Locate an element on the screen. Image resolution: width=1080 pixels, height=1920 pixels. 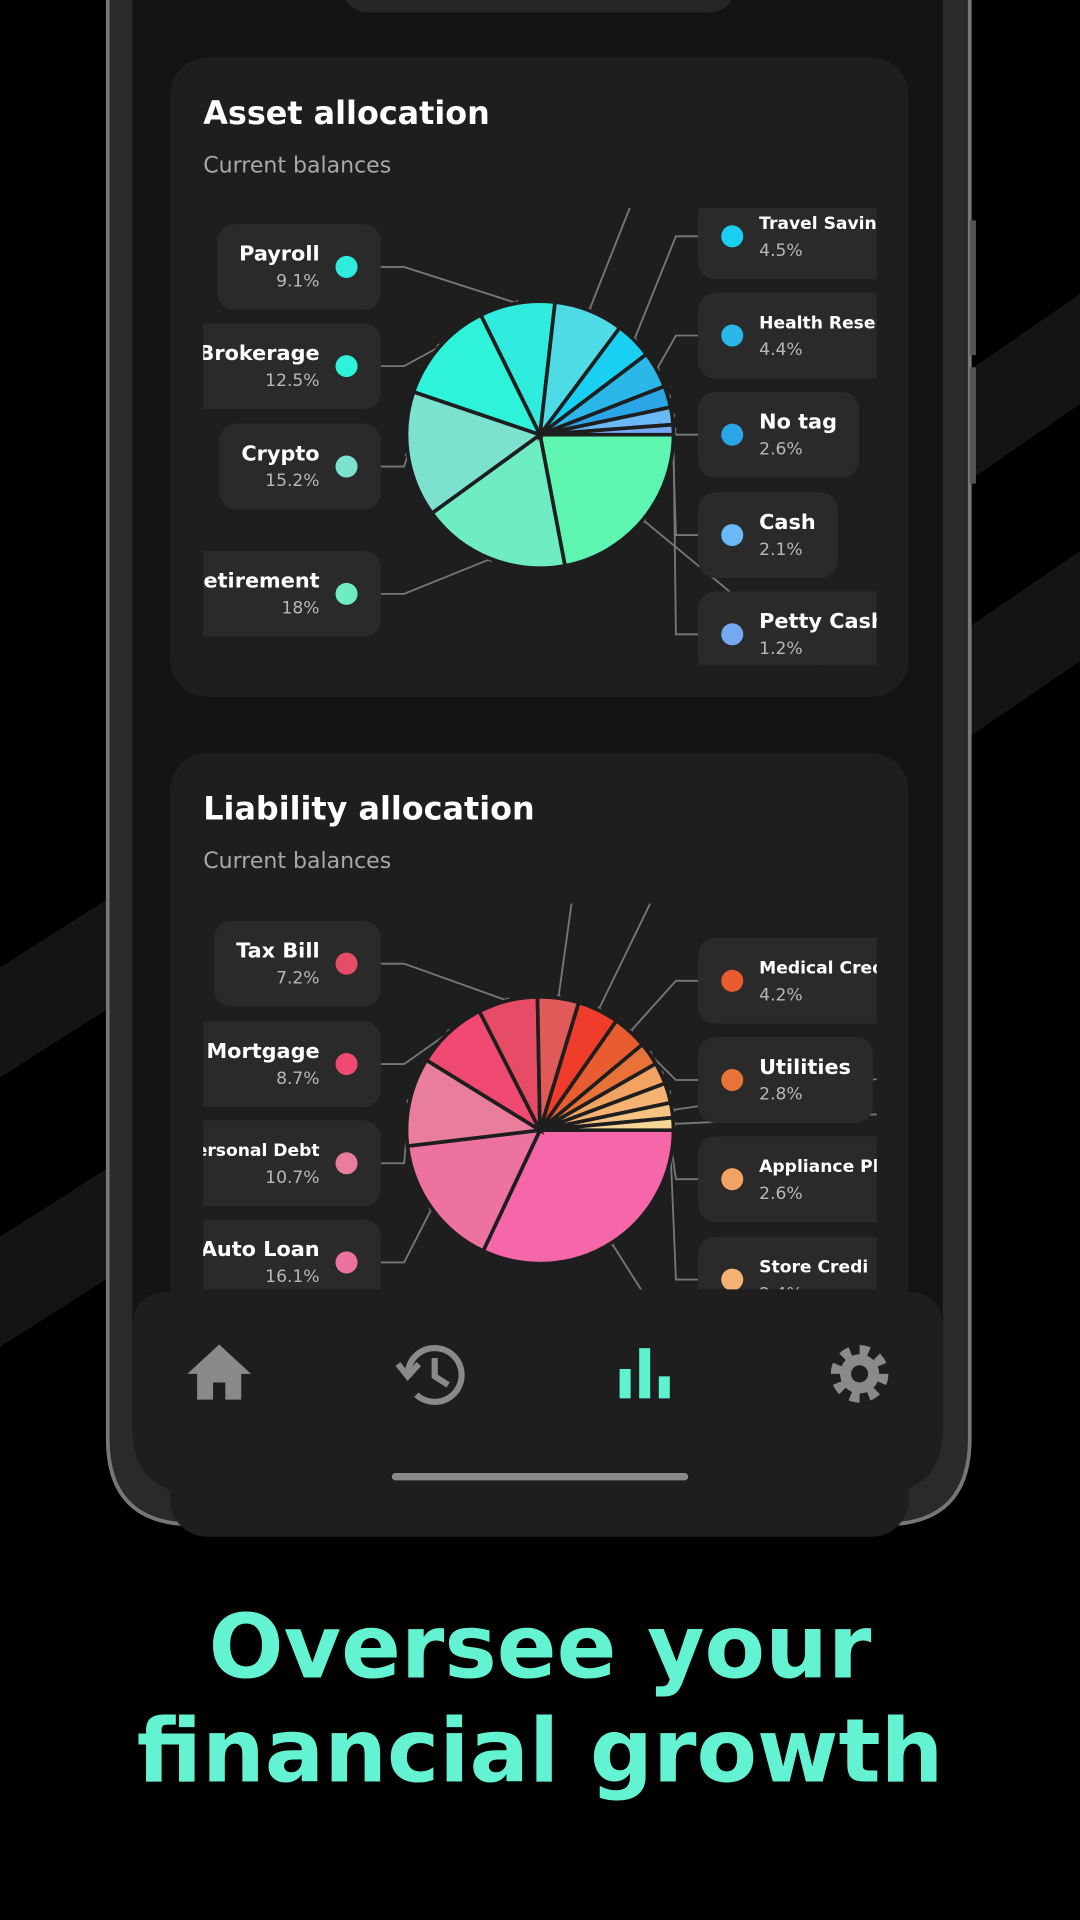
legend-value: 8.7% is located at coordinates (298, 1079).